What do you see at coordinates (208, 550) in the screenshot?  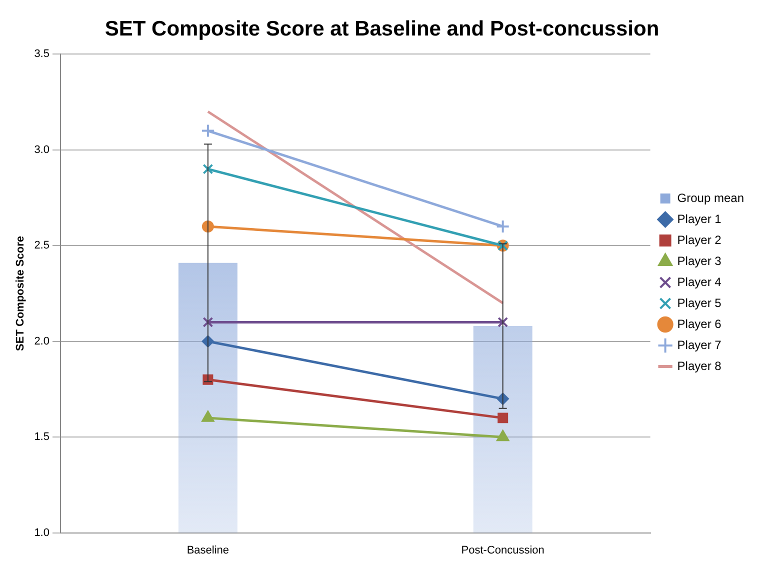 I see `x-tick-label: Baseline` at bounding box center [208, 550].